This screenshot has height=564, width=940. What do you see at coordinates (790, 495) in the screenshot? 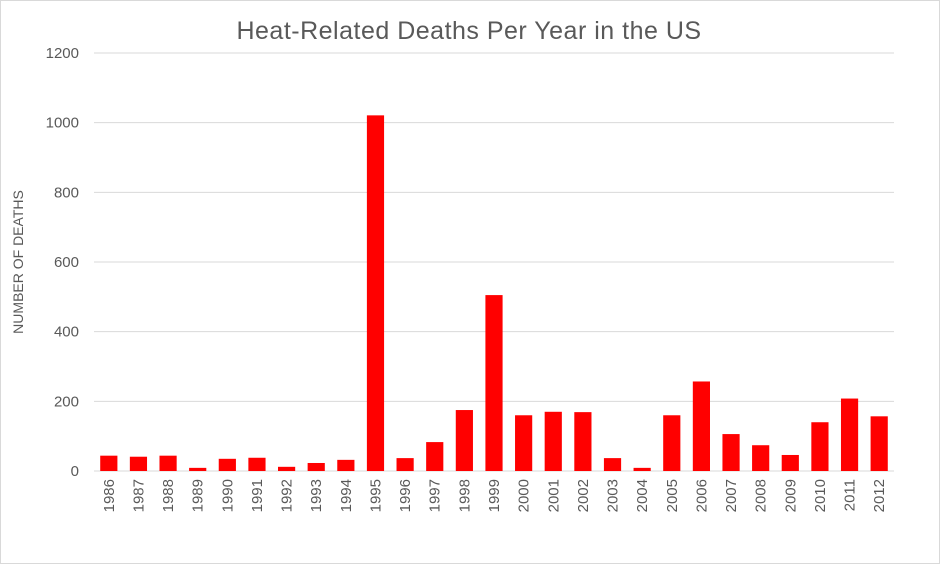
I see `x-tick-label: 2009` at bounding box center [790, 495].